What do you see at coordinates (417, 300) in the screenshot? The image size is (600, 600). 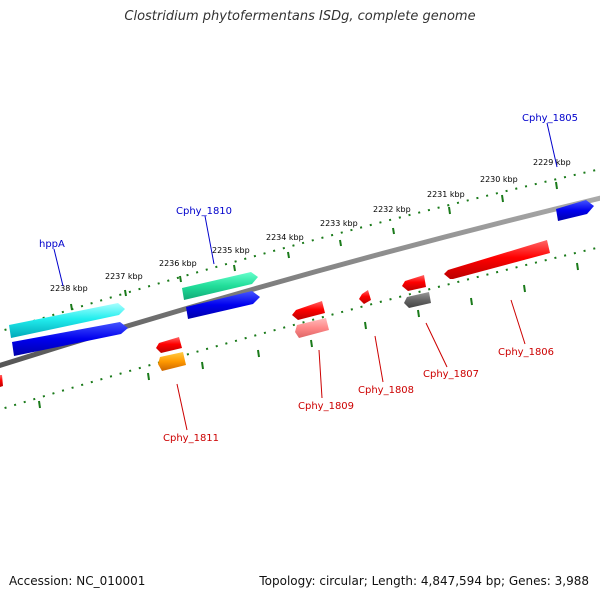 I see `gene-cphy-1807-cds` at bounding box center [417, 300].